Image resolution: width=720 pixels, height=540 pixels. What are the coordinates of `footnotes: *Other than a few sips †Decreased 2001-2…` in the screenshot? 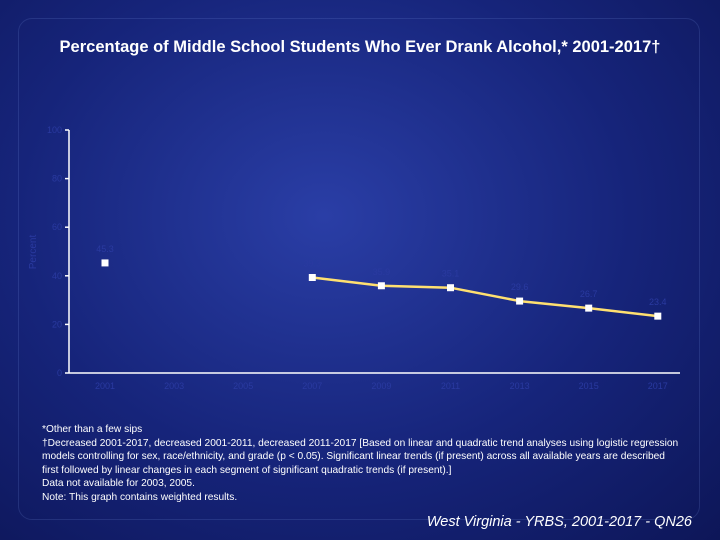 It's located at (362, 464).